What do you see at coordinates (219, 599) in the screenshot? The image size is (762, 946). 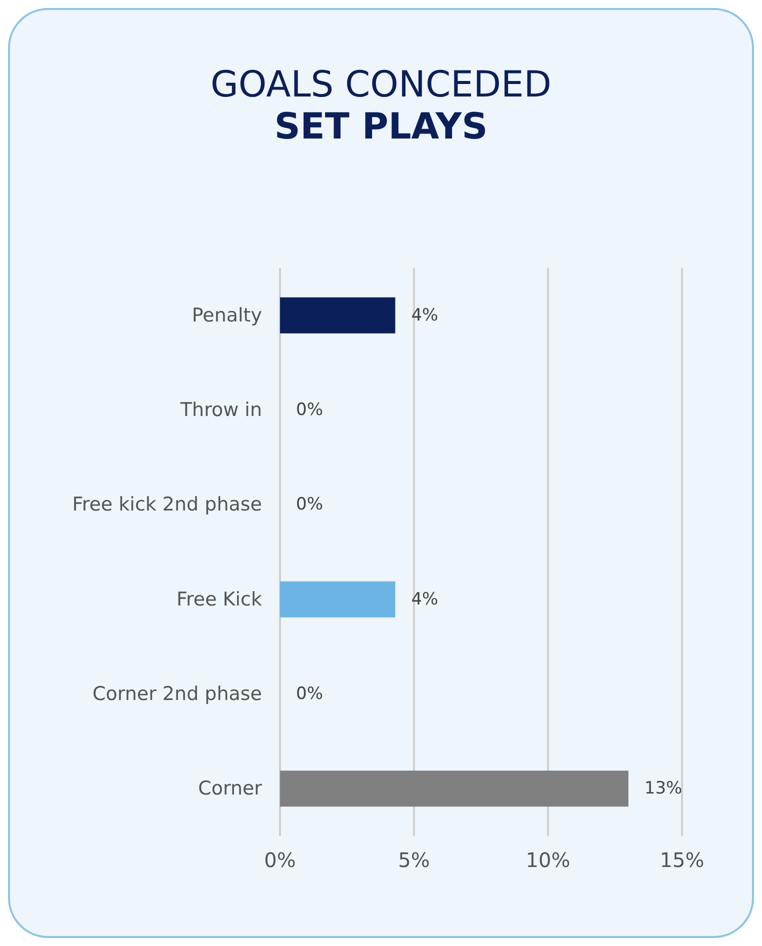 I see `y-tick-label: Free Kick` at bounding box center [219, 599].